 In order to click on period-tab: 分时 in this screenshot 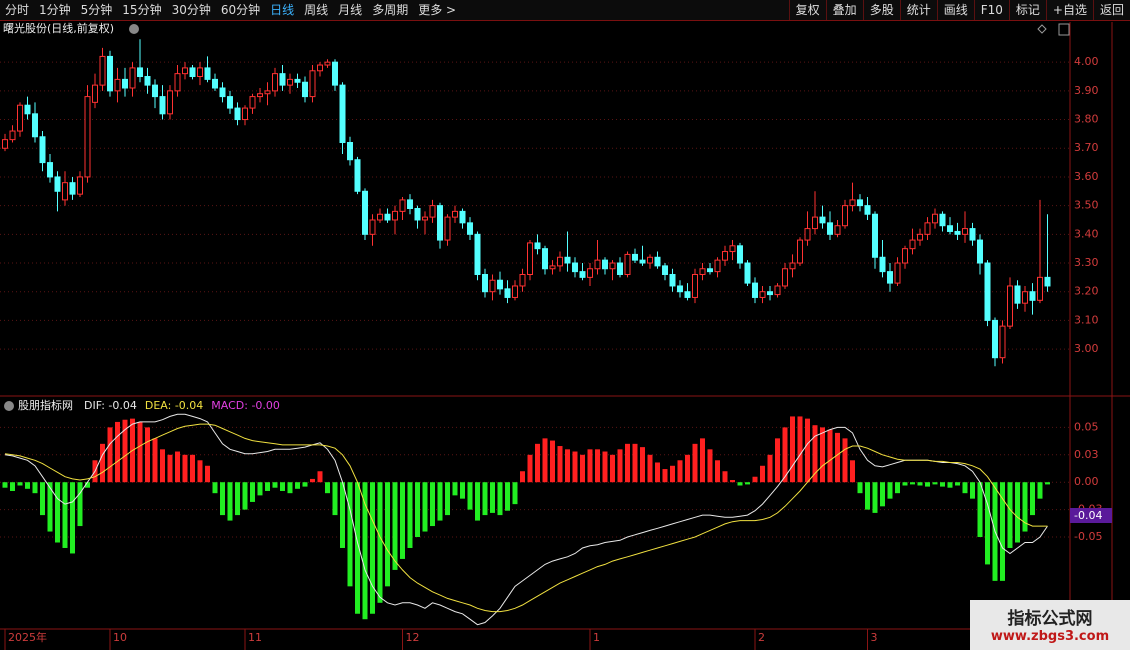, I will do `click(17, 10)`.